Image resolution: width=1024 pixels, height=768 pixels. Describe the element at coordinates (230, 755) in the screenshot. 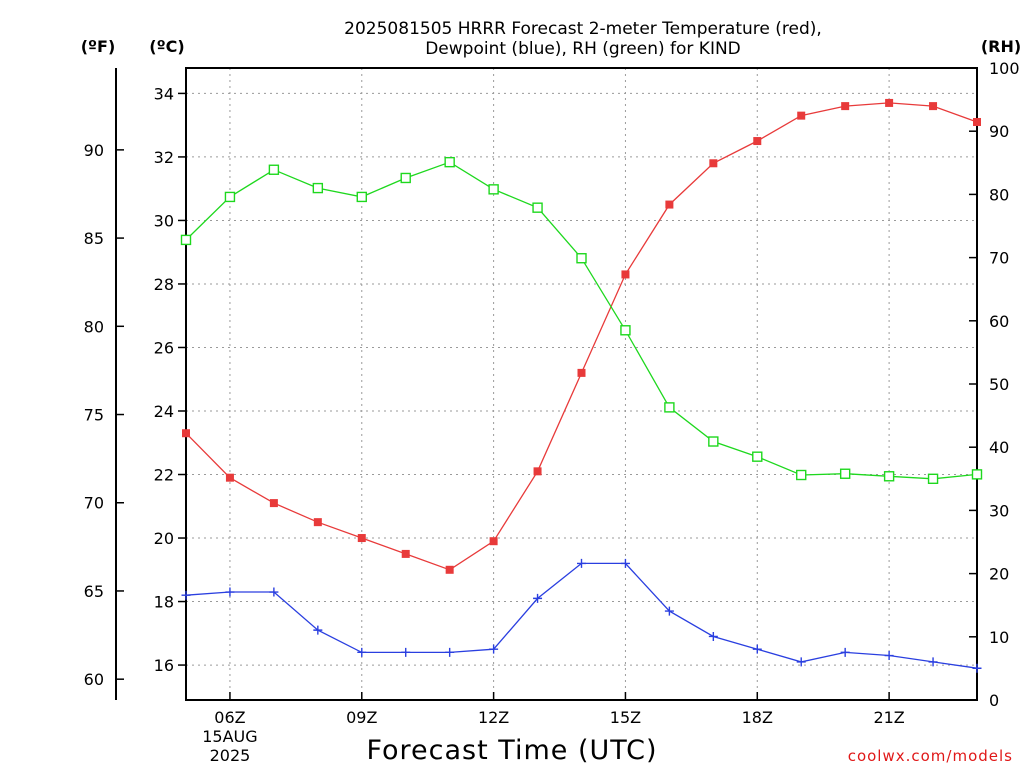

I see `x-tick-year-label: 2025` at that location.